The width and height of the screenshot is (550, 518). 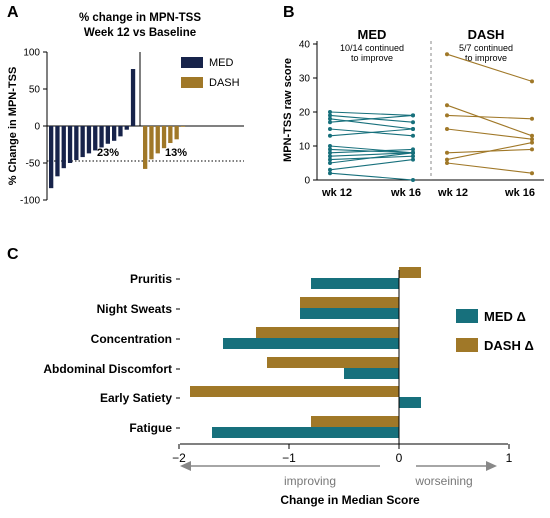 I want to click on panel-c-category-label: Early Satiety, so click(x=136, y=398).